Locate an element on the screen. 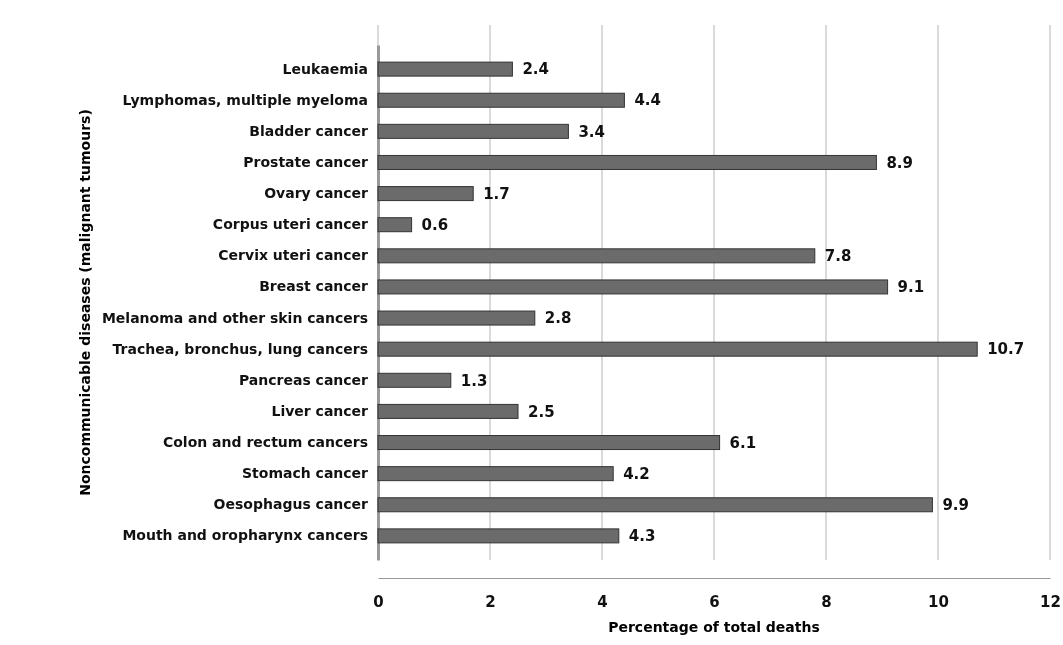 The width and height of the screenshot is (1063, 645). x-tick-label: 2 is located at coordinates (490, 601).